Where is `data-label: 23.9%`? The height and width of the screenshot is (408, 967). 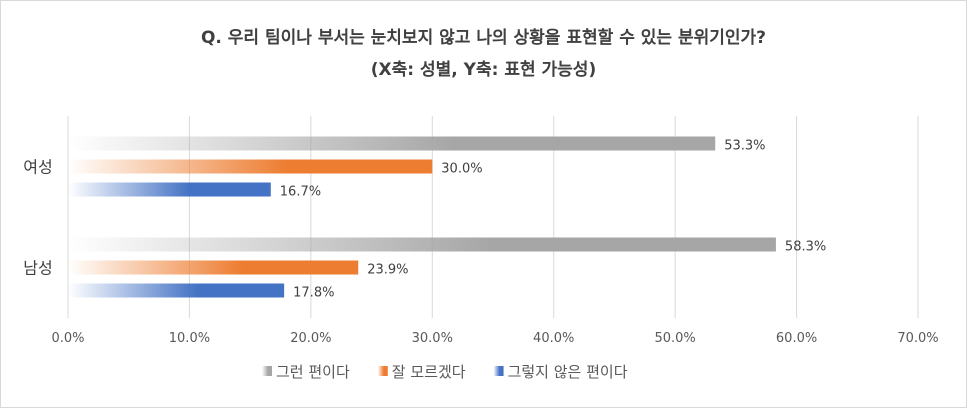 data-label: 23.9% is located at coordinates (387, 270).